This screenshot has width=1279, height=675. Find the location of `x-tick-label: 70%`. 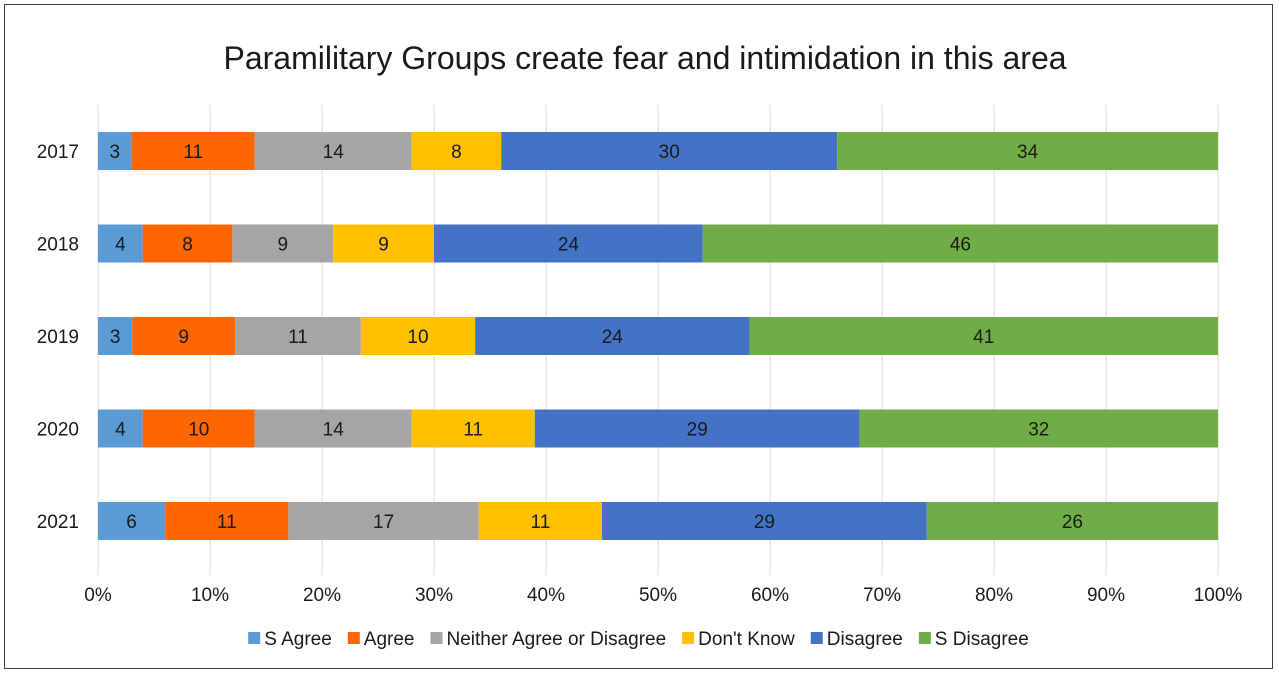

x-tick-label: 70% is located at coordinates (882, 595).